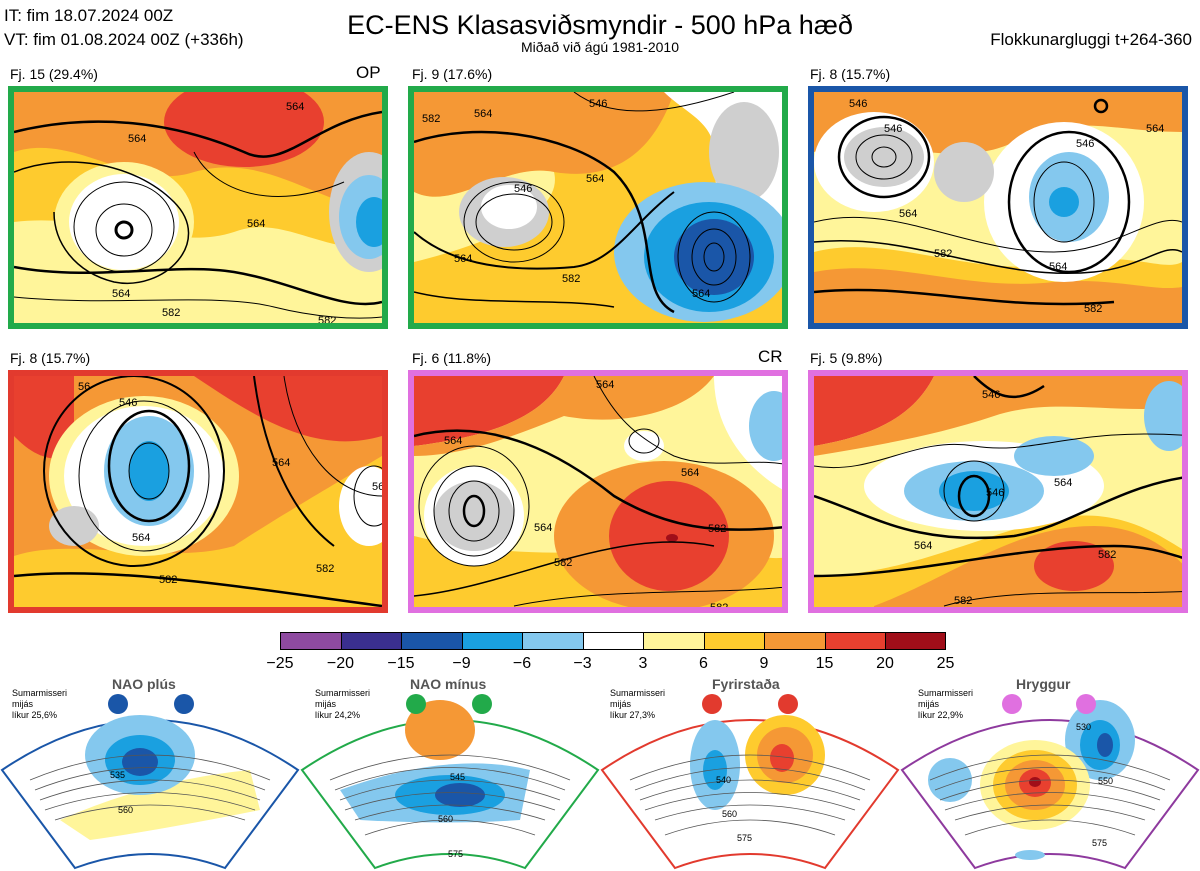  What do you see at coordinates (746, 684) in the screenshot?
I see `regime-title: Fyrirstaða` at bounding box center [746, 684].